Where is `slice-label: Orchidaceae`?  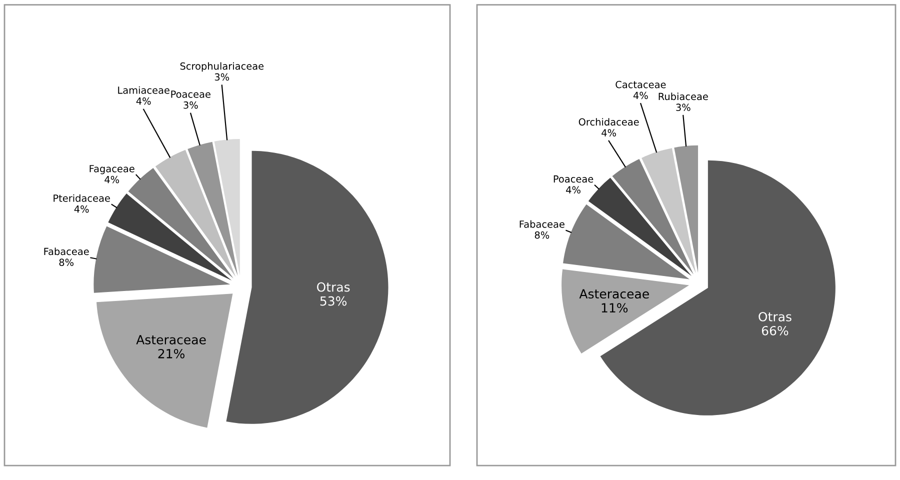 slice-label: Orchidaceae is located at coordinates (608, 122).